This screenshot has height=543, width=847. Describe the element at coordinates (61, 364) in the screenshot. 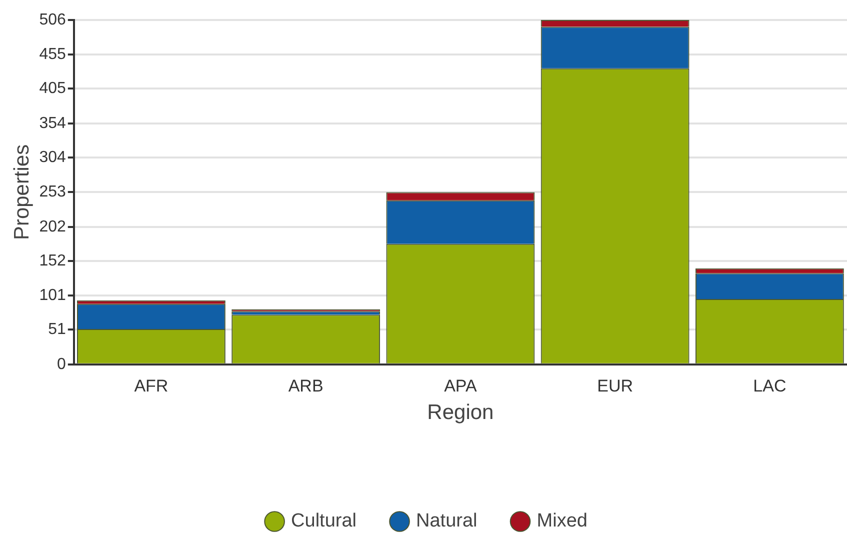

I see `y-tick-label: 0` at that location.